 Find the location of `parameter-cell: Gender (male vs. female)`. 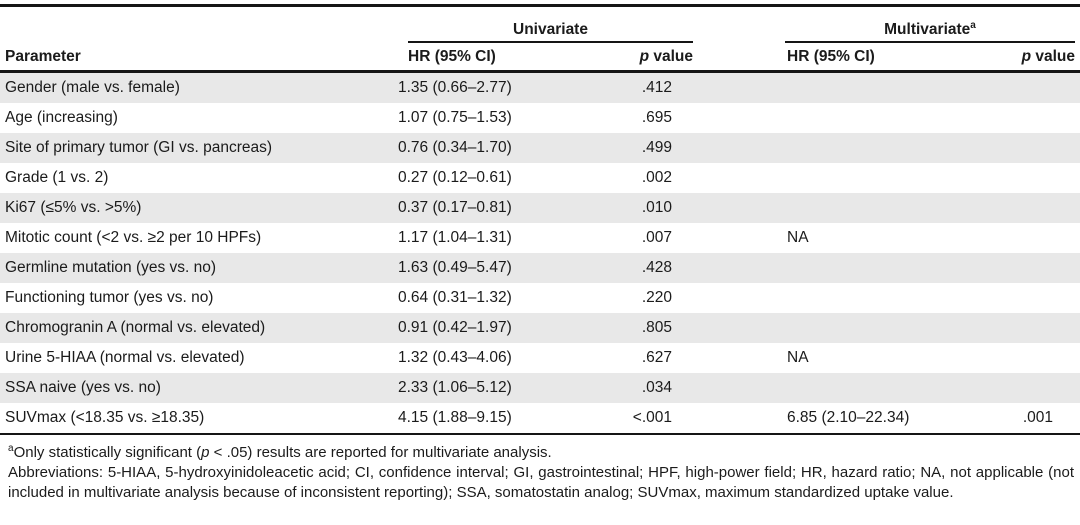

parameter-cell: Gender (male vs. female) is located at coordinates (92, 87).